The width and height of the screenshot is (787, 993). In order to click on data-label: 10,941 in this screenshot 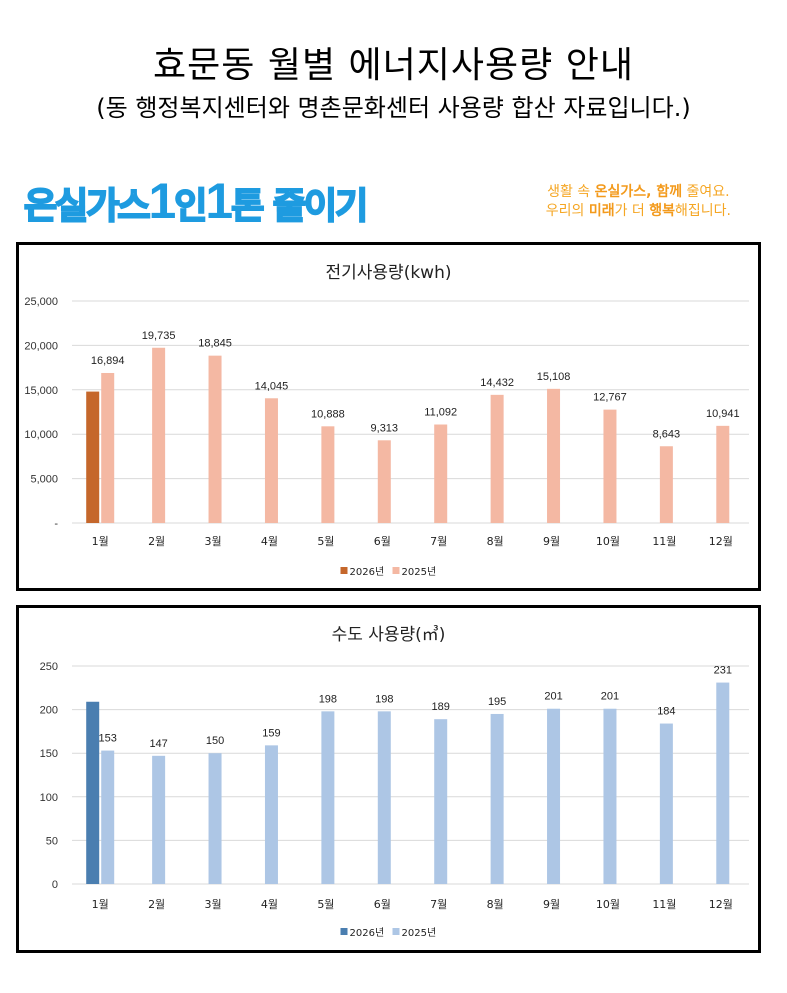, I will do `click(723, 414)`.